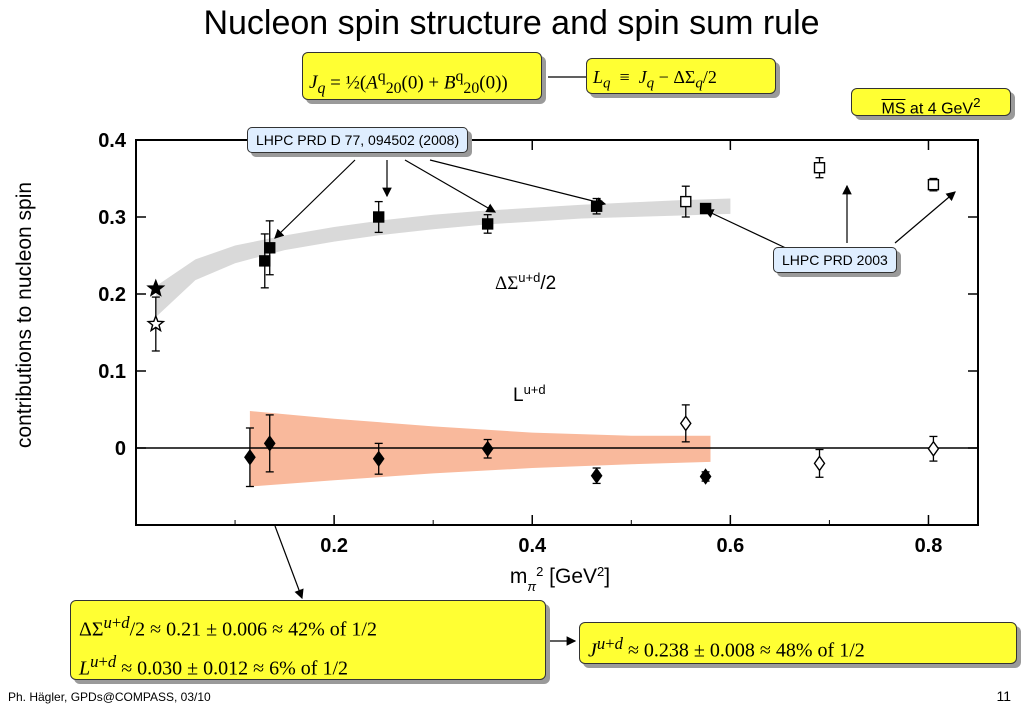 The image size is (1023, 708). What do you see at coordinates (112, 218) in the screenshot?
I see `y-tick-label: 0.3` at bounding box center [112, 218].